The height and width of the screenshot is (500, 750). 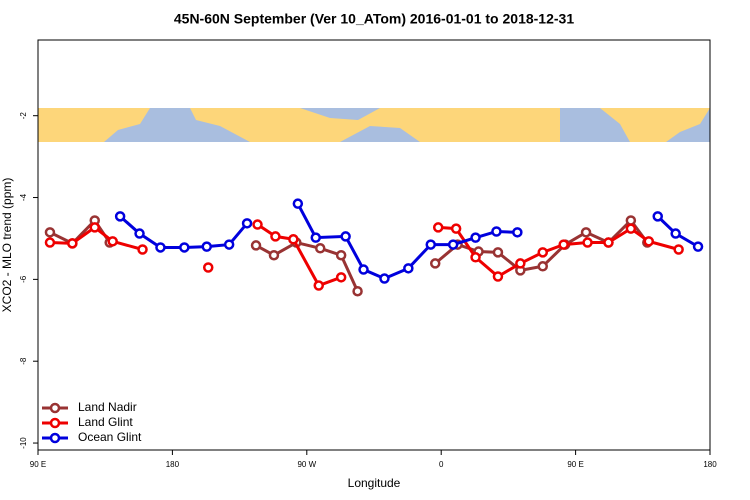 I want to click on legend-label: Land Glint, so click(x=105, y=422).